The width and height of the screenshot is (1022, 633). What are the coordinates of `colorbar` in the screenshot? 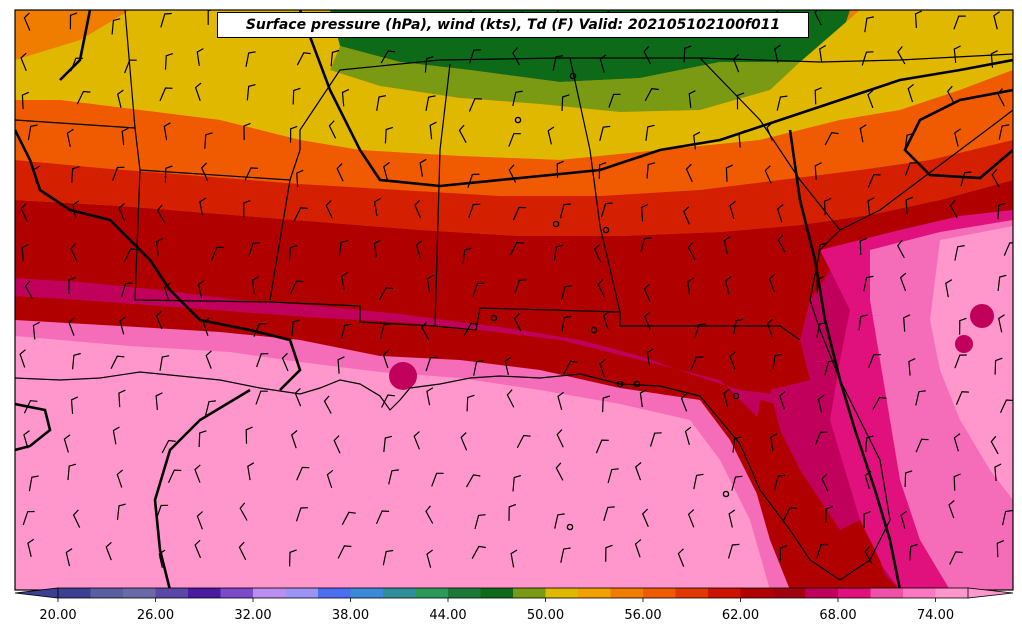 It's located at (514, 594).